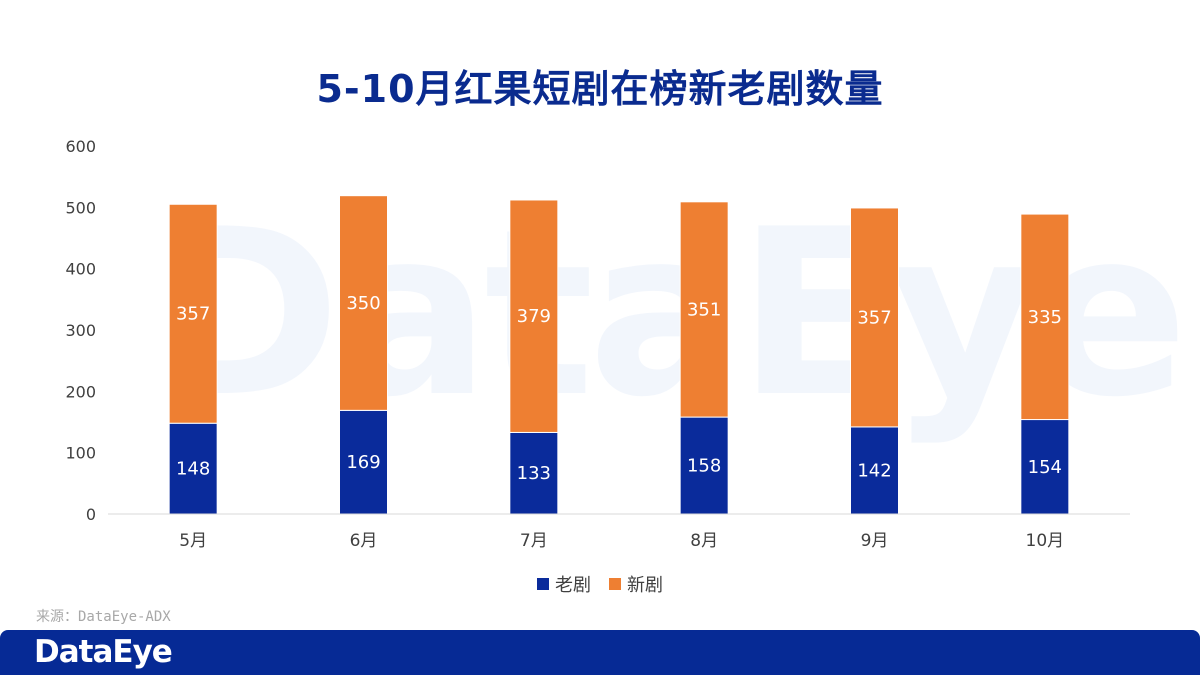 This screenshot has width=1200, height=675. I want to click on x-tick-label: 8月, so click(704, 541).